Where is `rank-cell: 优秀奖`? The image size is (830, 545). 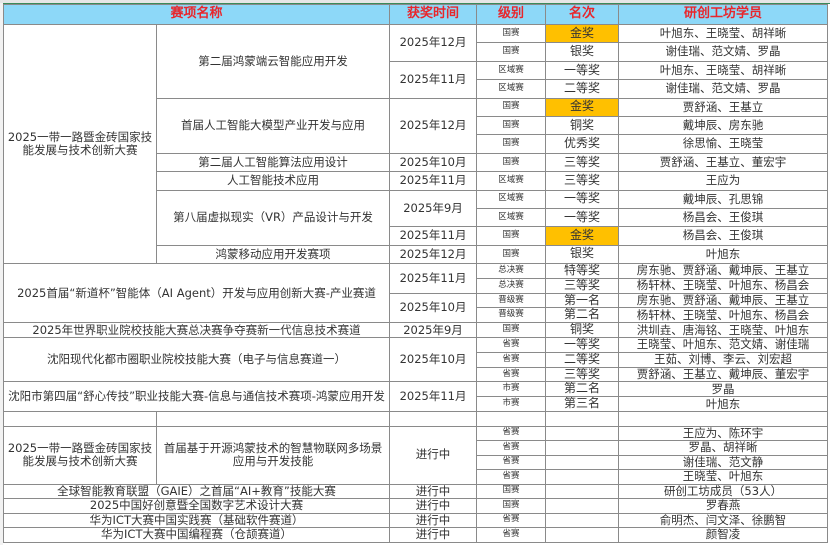 rank-cell: 优秀奖 is located at coordinates (582, 144).